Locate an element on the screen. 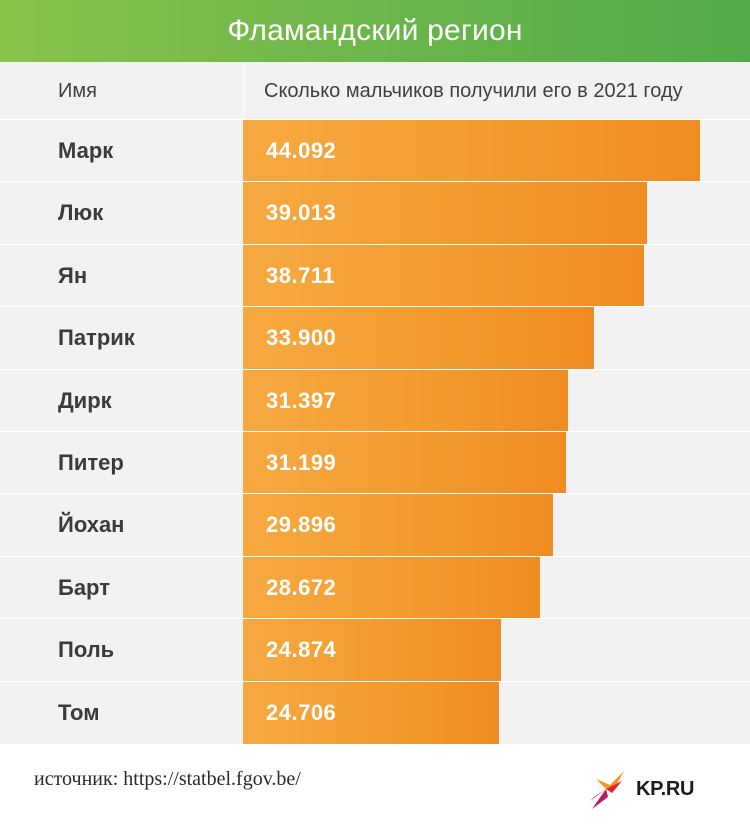  table-row: Патрик 33.900 is located at coordinates (375, 338).